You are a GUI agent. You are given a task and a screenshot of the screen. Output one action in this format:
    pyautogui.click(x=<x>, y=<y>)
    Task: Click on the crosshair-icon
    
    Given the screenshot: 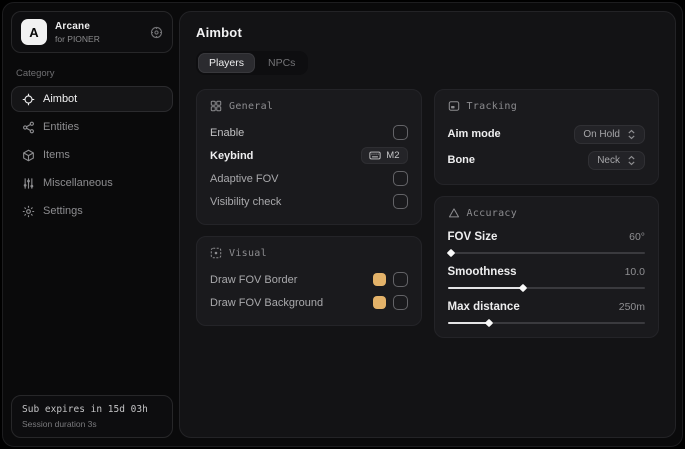 What is the action you would take?
    pyautogui.click(x=28, y=99)
    